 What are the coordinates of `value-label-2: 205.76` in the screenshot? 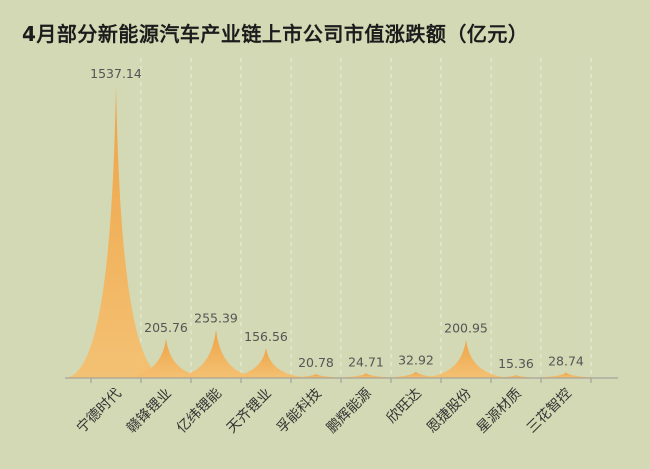 It's located at (166, 327).